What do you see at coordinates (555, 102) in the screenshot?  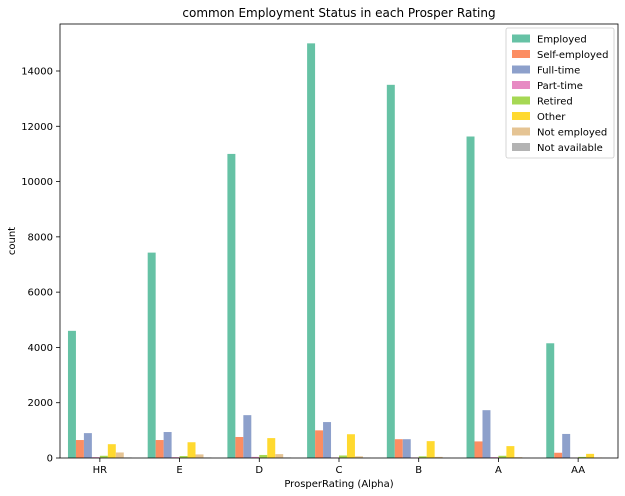 I see `legend-entry: Retired` at bounding box center [555, 102].